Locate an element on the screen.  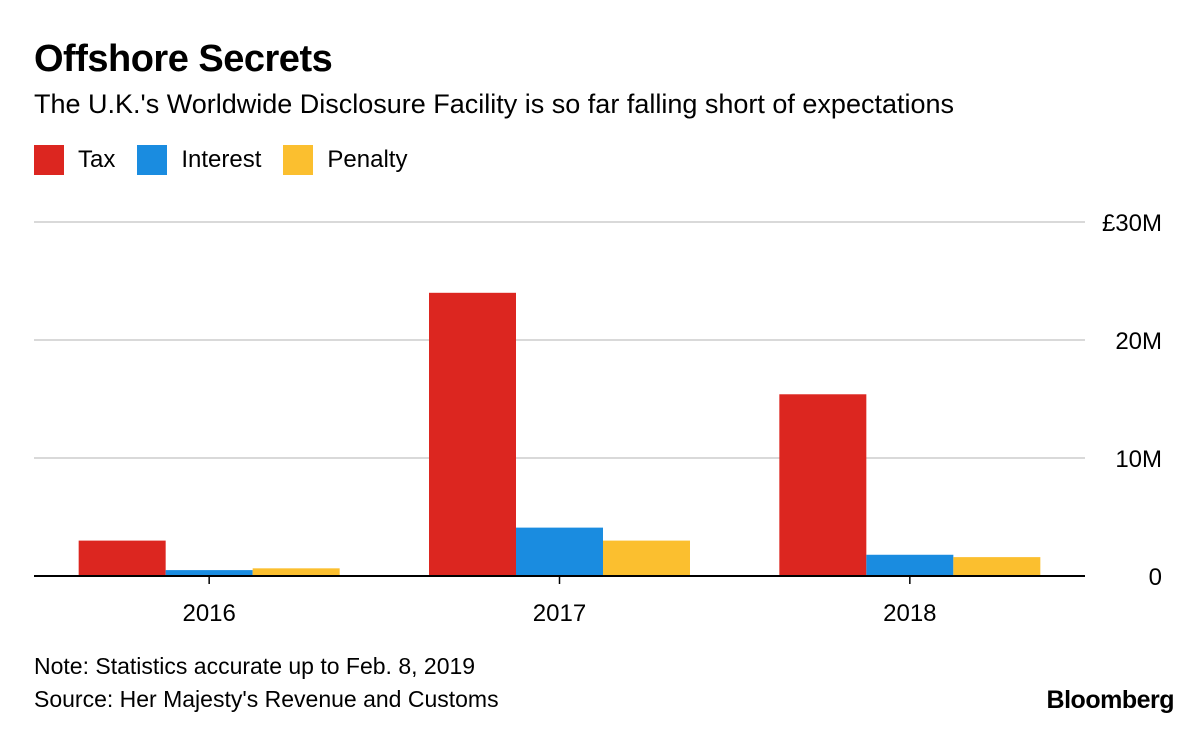
legend-swatch-tax is located at coordinates (49, 160).